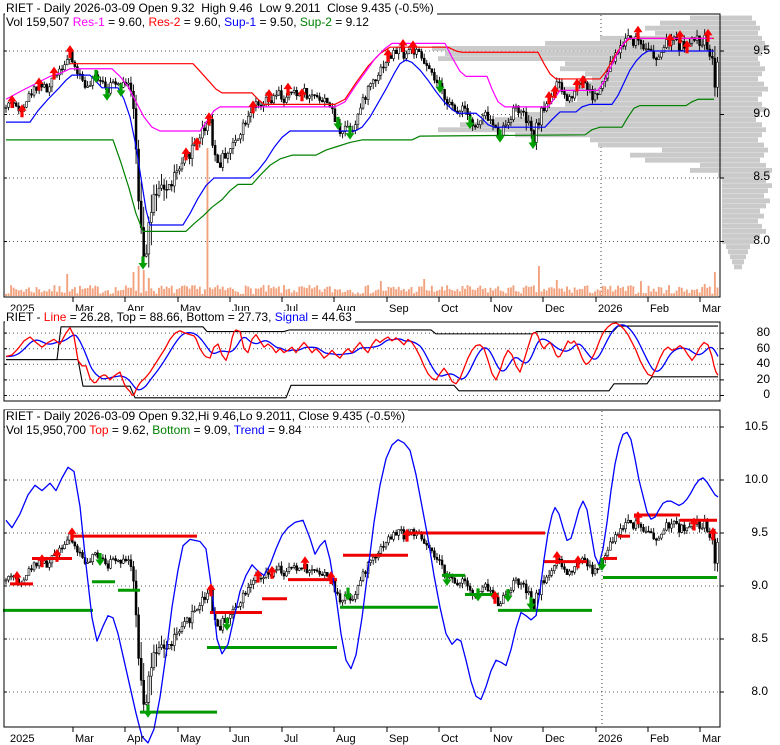 This screenshot has width=780, height=745. I want to click on title-segment: Sup-2, so click(315, 22).